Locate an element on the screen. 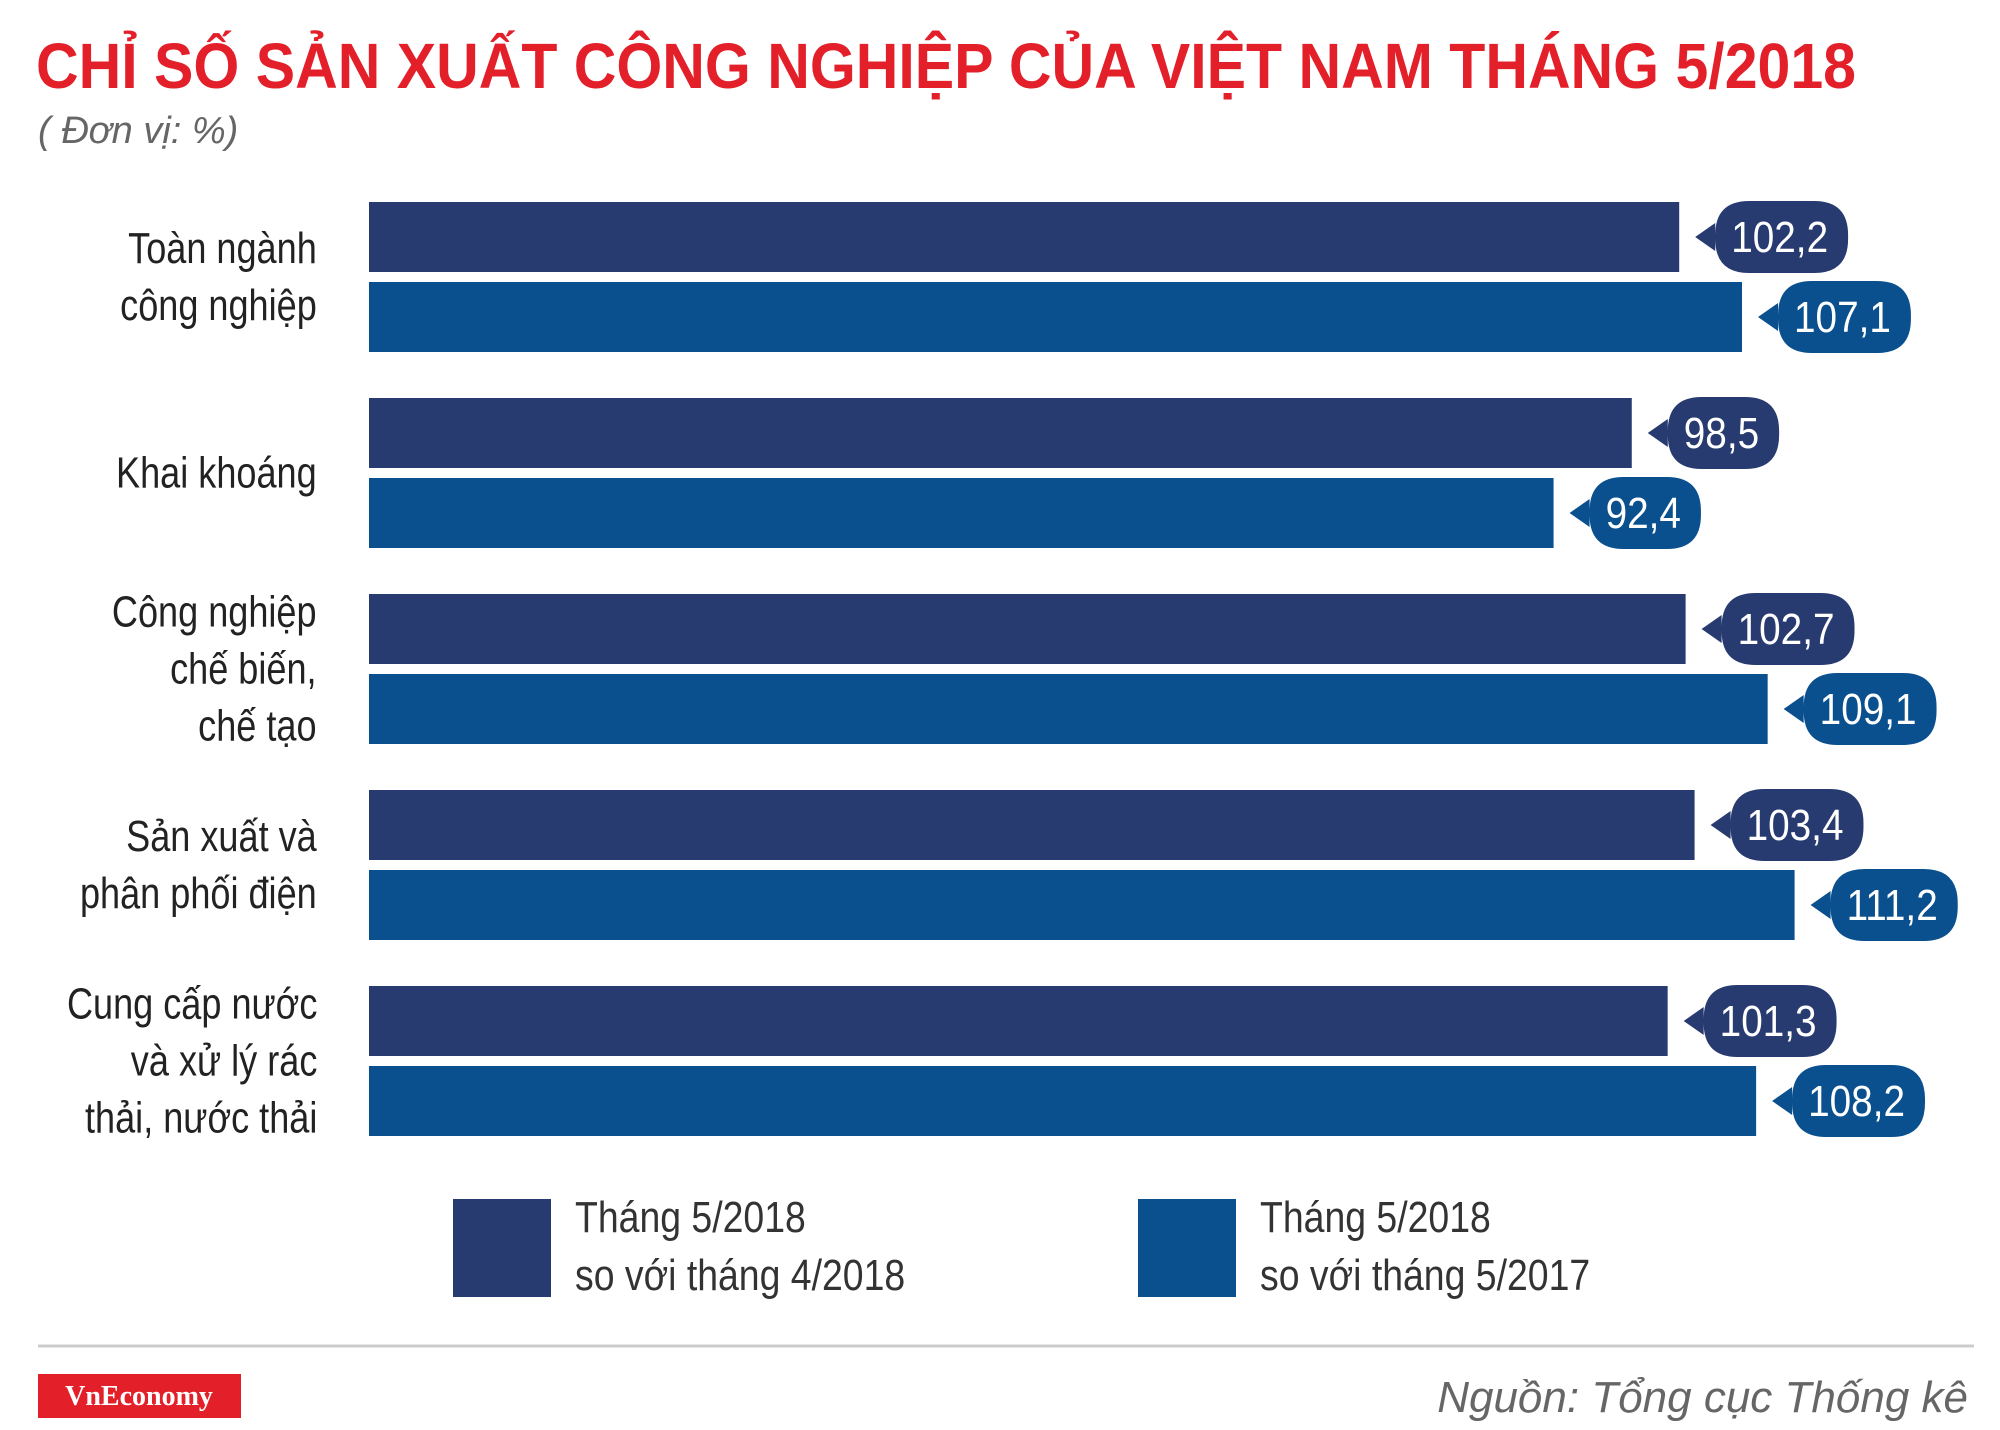  logo-box is located at coordinates (139, 1396).